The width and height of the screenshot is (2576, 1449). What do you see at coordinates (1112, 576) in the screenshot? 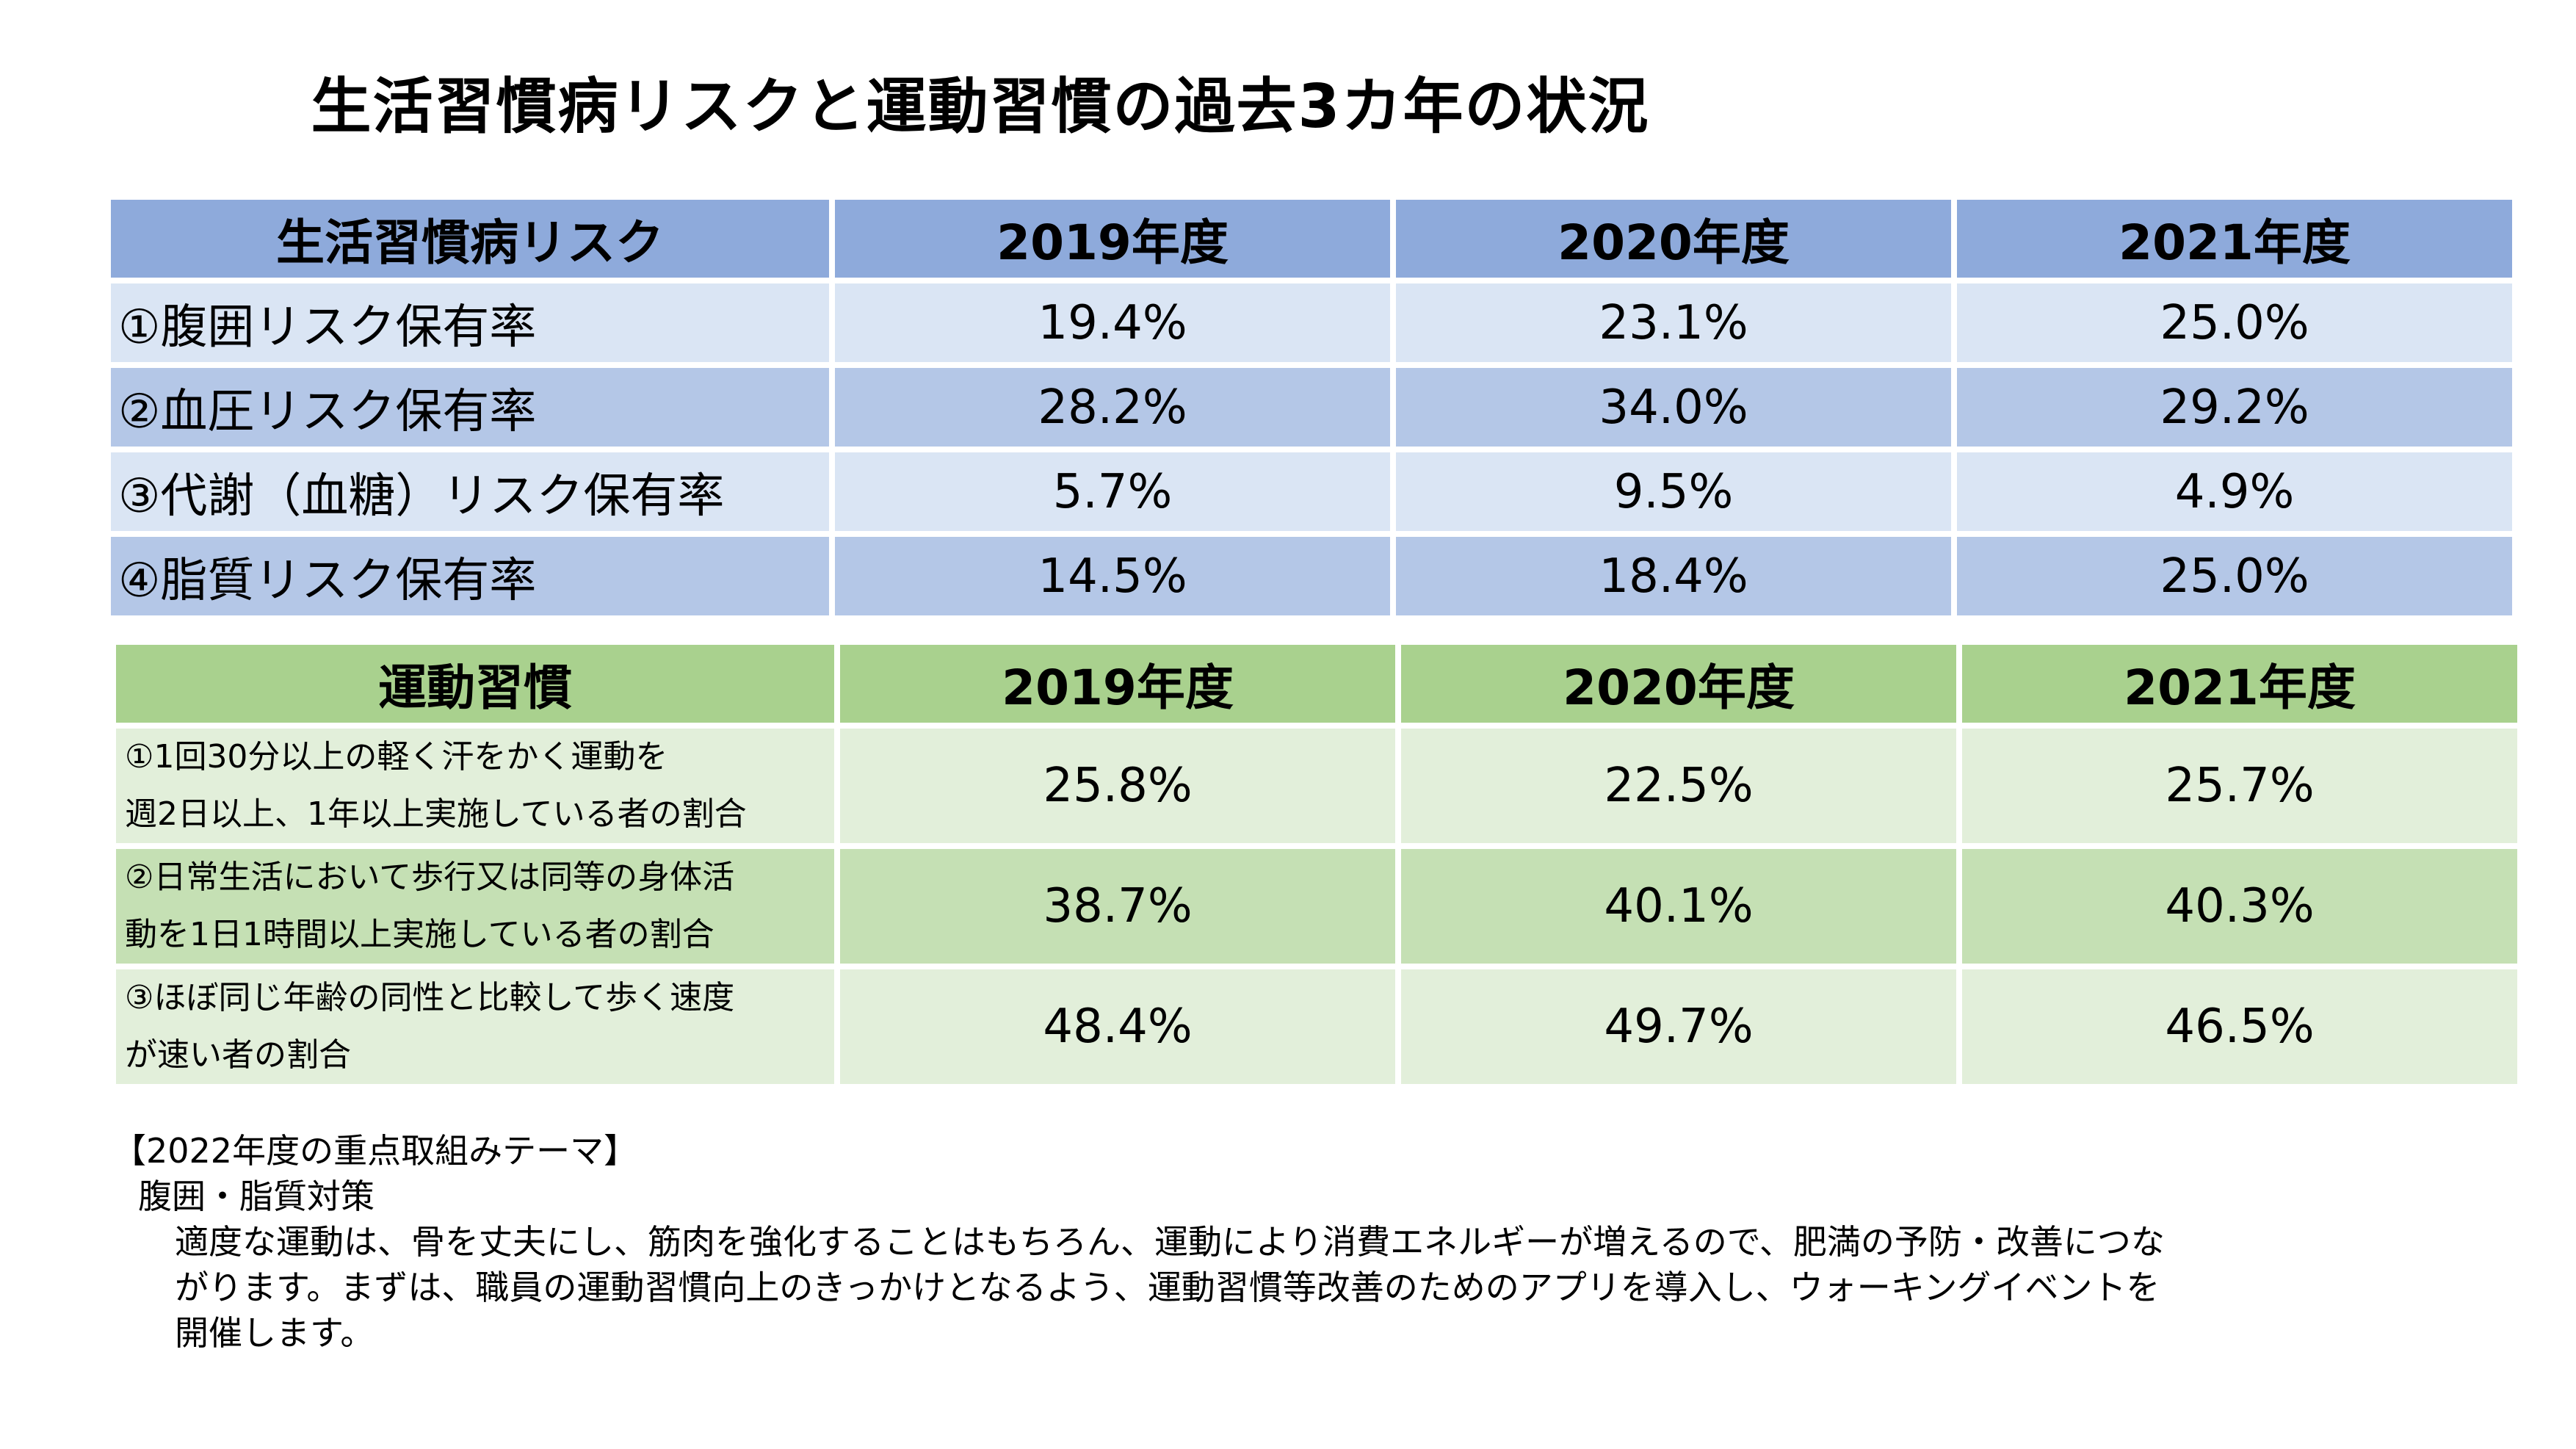
I see `risk-value: 14.5%` at bounding box center [1112, 576].